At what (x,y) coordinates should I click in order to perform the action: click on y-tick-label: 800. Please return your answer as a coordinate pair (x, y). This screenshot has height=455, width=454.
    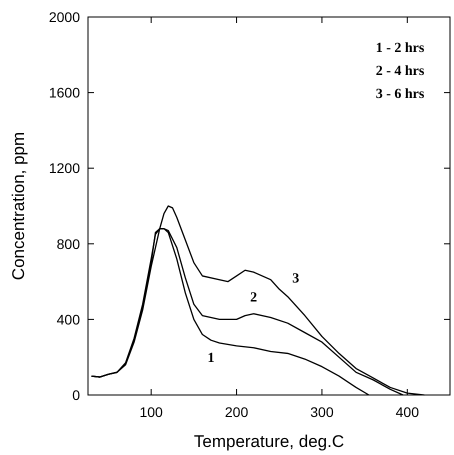
    Looking at the image, I should click on (68, 244).